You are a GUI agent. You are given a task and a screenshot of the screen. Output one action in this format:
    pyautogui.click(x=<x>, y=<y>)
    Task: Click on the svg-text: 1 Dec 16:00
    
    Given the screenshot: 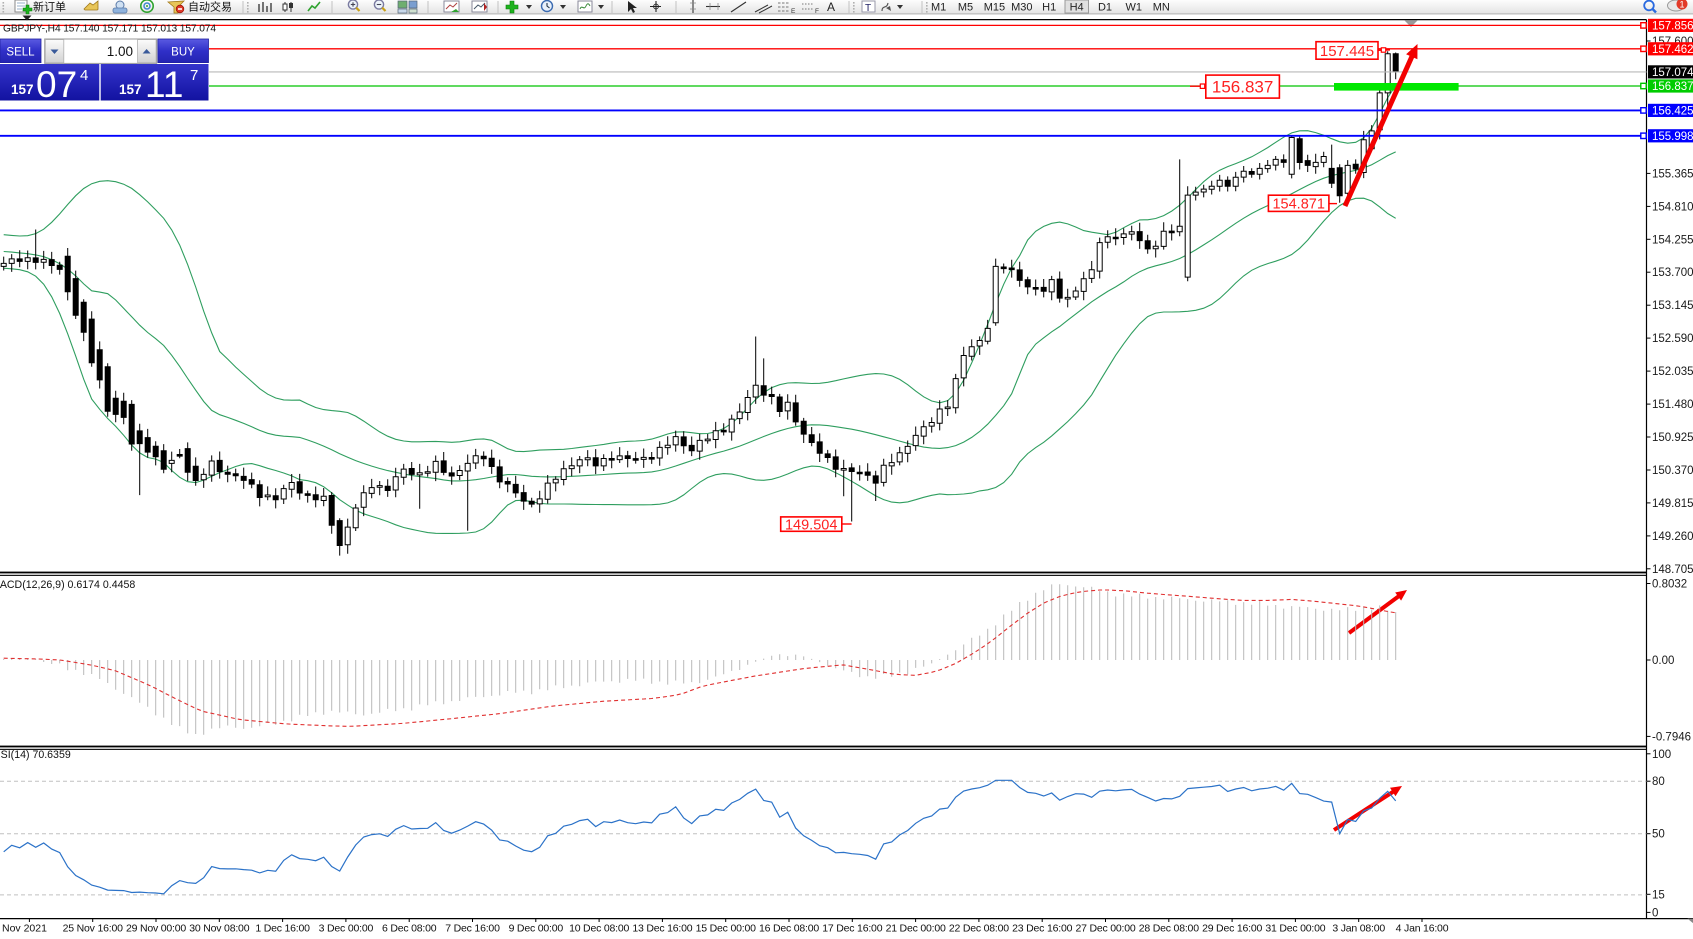 What is the action you would take?
    pyautogui.click(x=282, y=929)
    